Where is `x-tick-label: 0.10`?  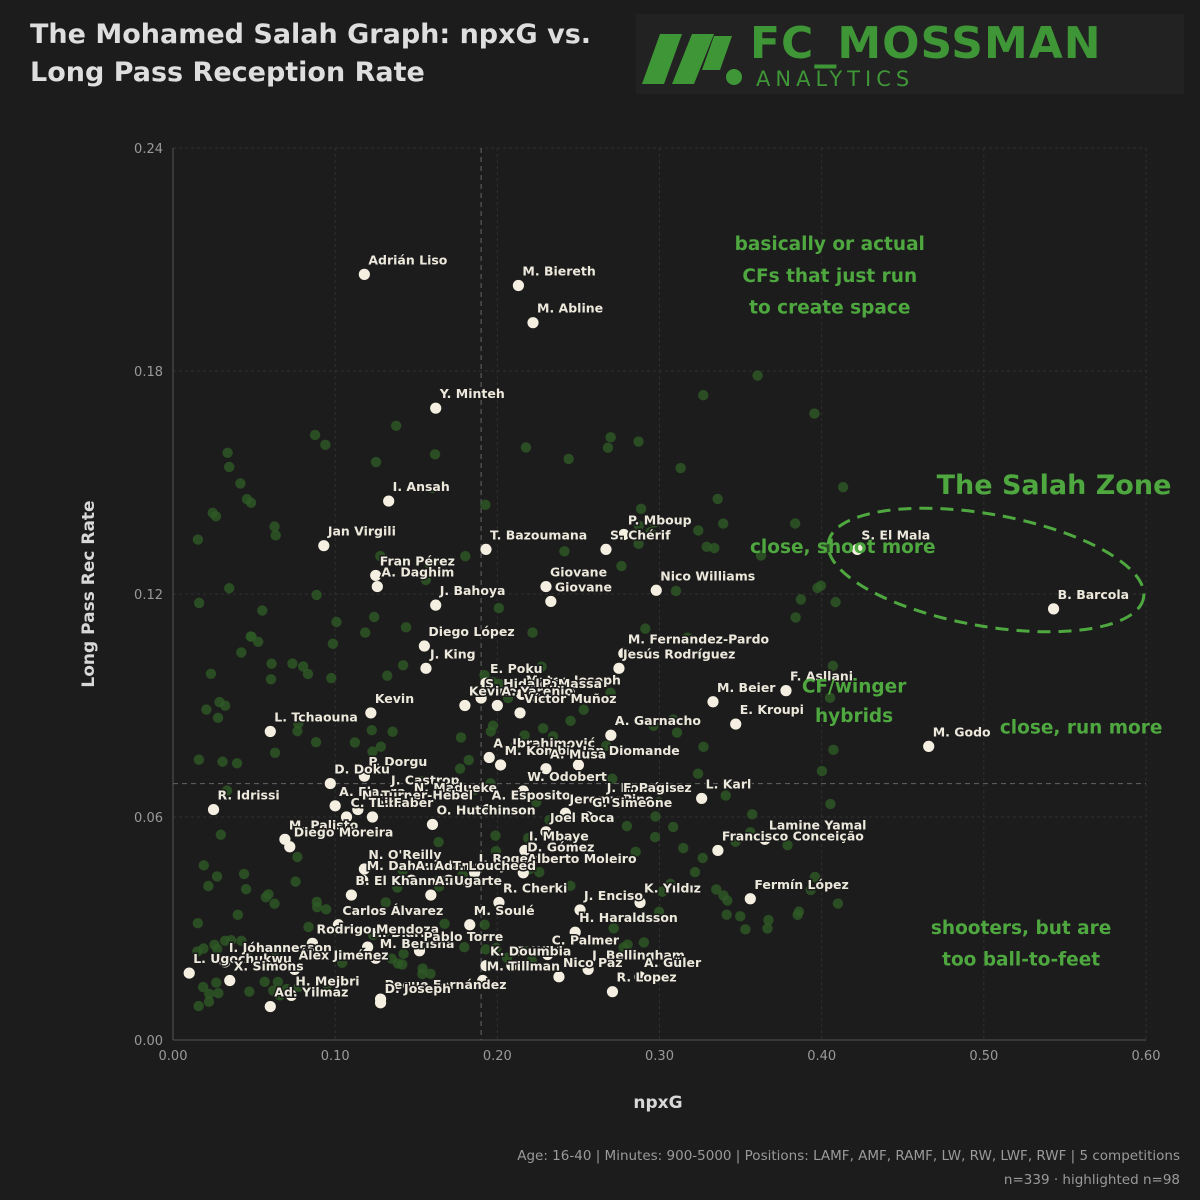 x-tick-label: 0.10 is located at coordinates (335, 1056).